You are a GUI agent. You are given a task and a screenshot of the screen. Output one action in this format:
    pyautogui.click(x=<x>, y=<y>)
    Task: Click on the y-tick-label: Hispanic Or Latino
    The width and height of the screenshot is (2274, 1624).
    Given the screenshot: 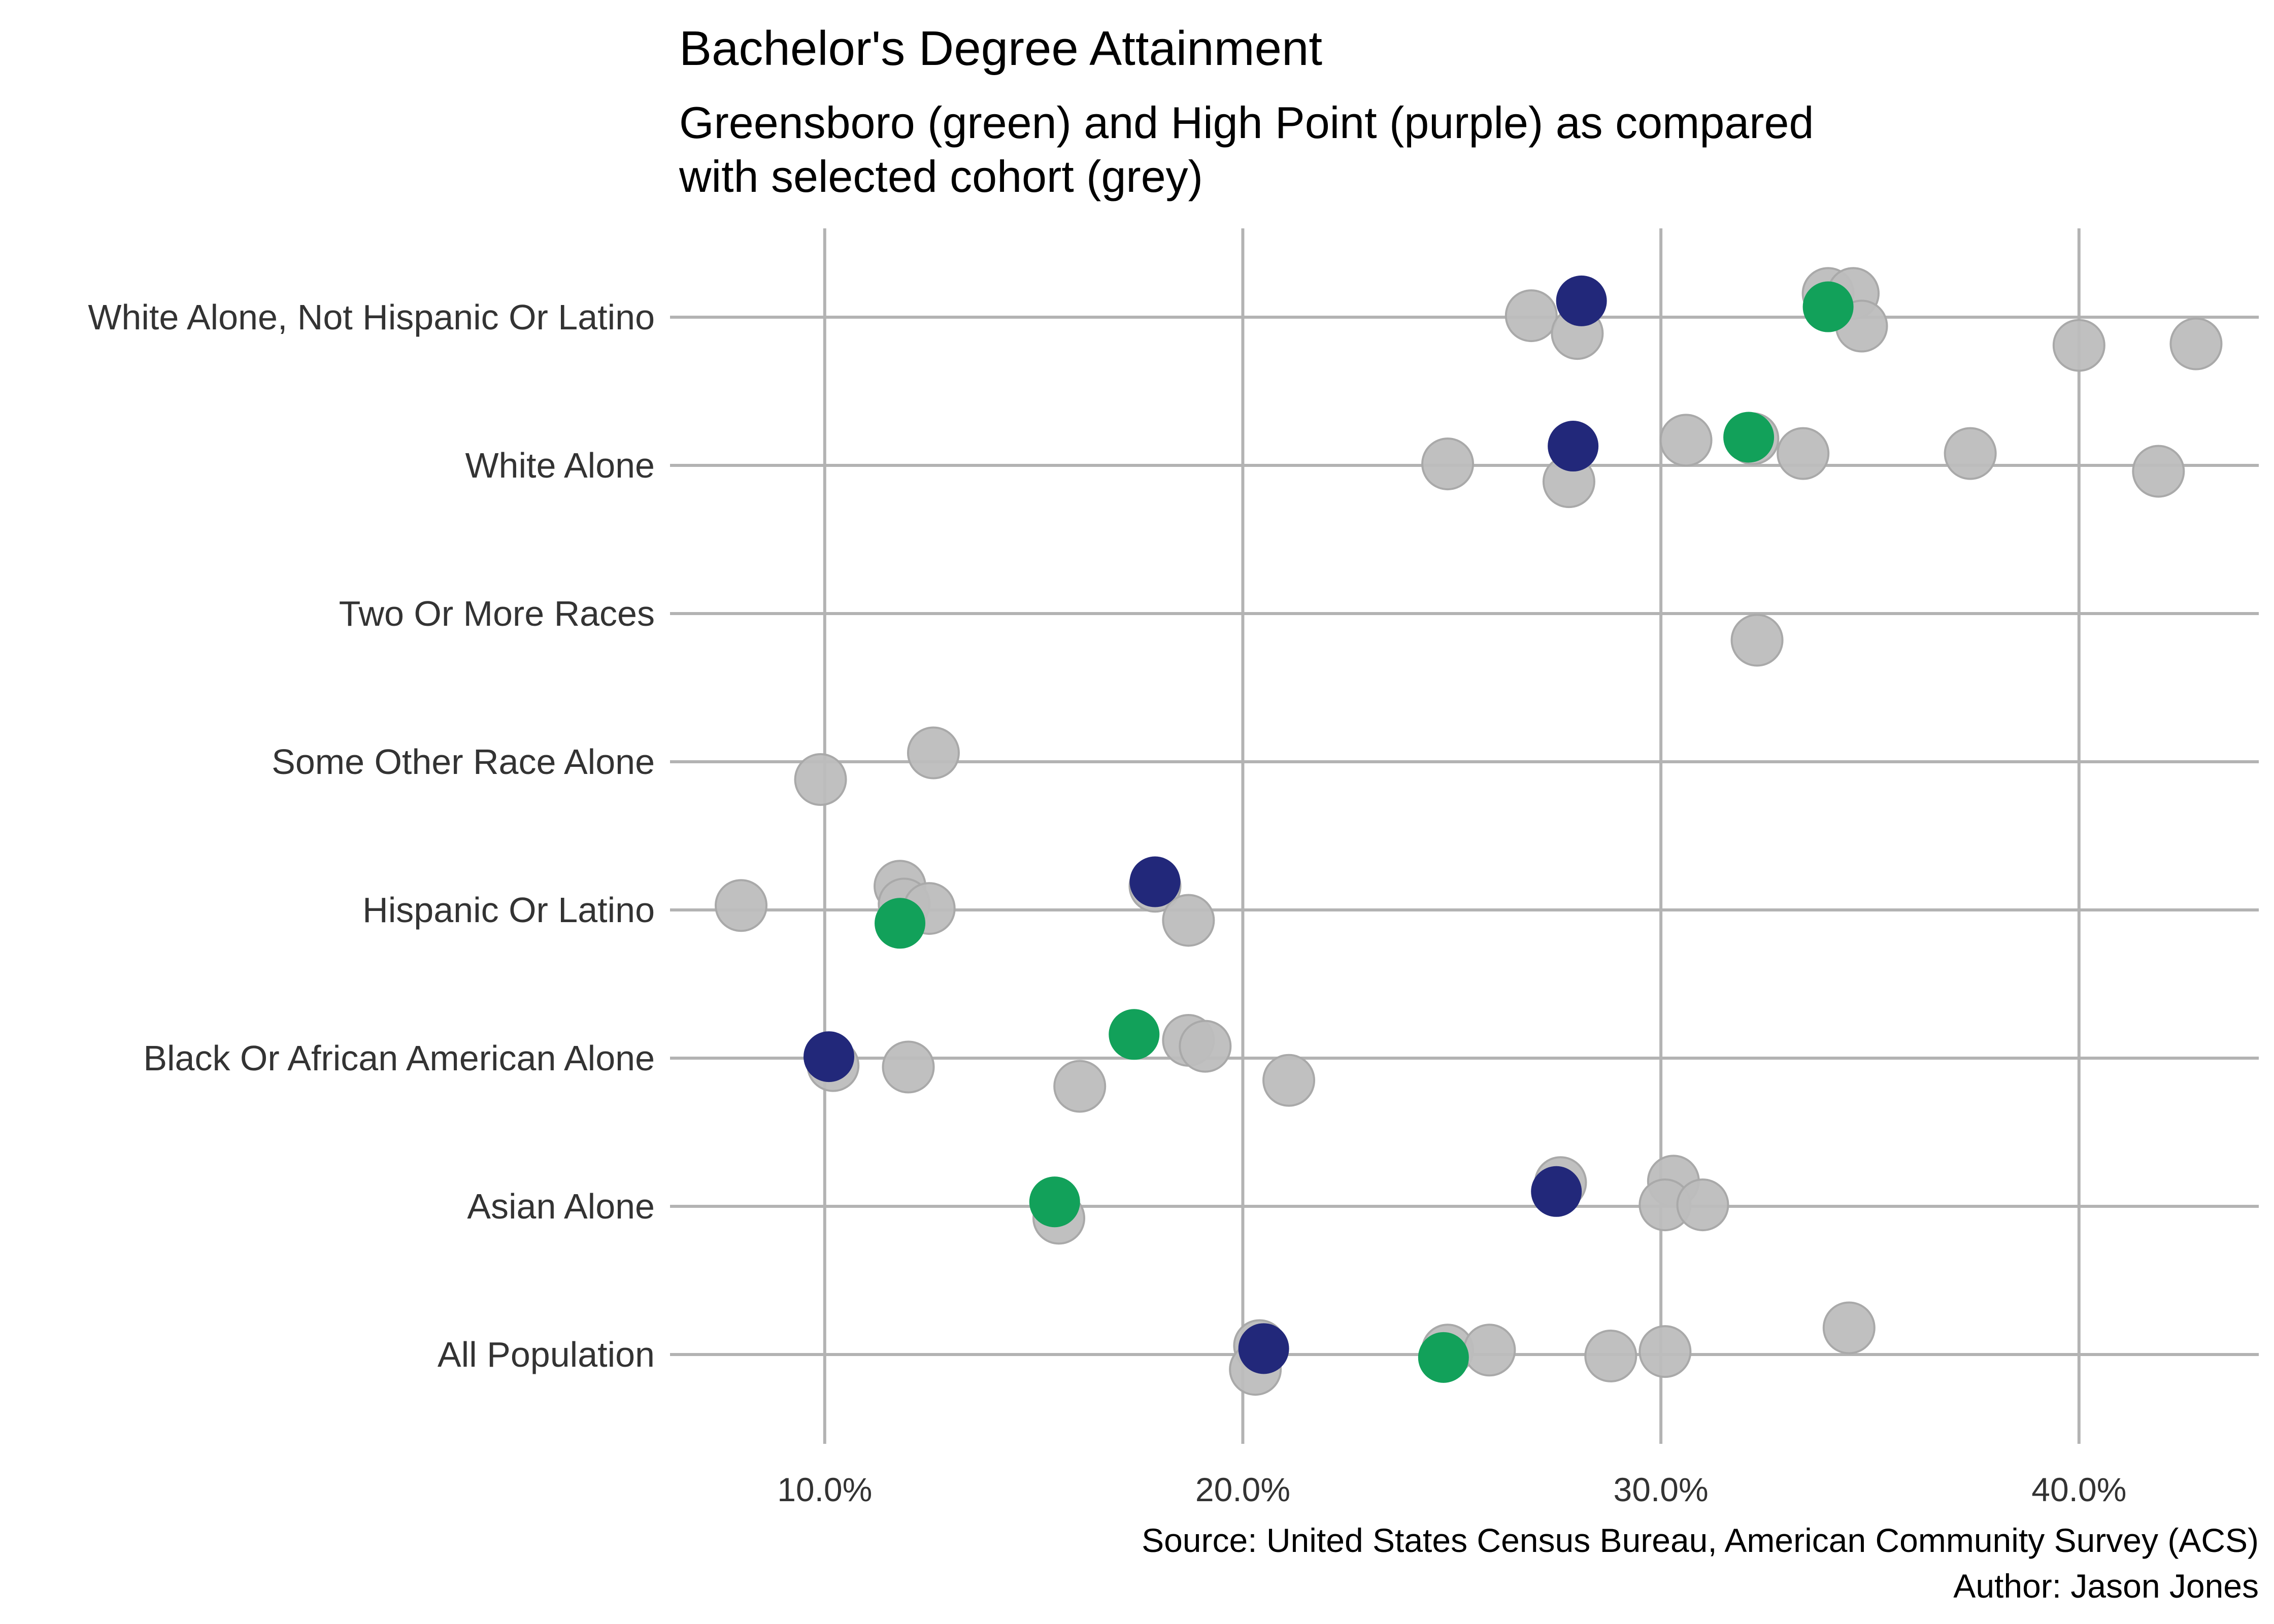 What is the action you would take?
    pyautogui.click(x=509, y=910)
    